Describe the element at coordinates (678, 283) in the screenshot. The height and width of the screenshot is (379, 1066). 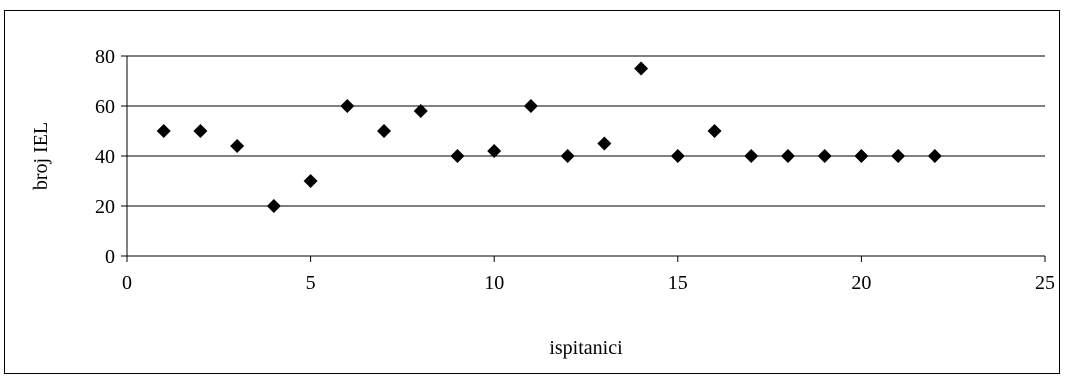
I see `x-tick-label-3: 15` at that location.